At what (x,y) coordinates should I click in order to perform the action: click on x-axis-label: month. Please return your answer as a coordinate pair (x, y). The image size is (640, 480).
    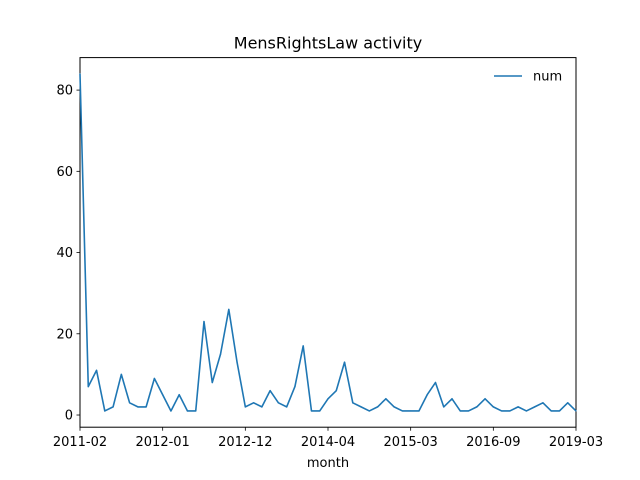
    Looking at the image, I should click on (328, 463).